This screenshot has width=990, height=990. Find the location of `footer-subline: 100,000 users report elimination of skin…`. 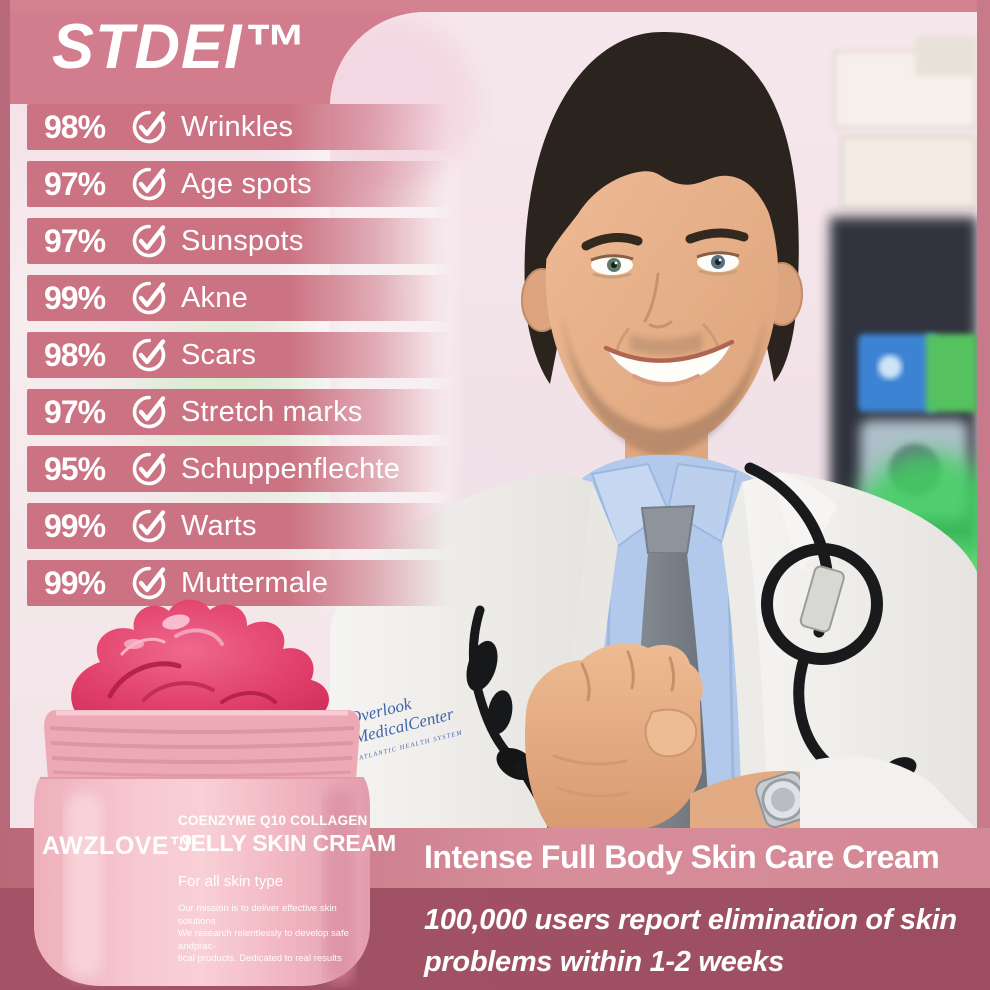

footer-subline: 100,000 users report elimination of skin… is located at coordinates (690, 941).